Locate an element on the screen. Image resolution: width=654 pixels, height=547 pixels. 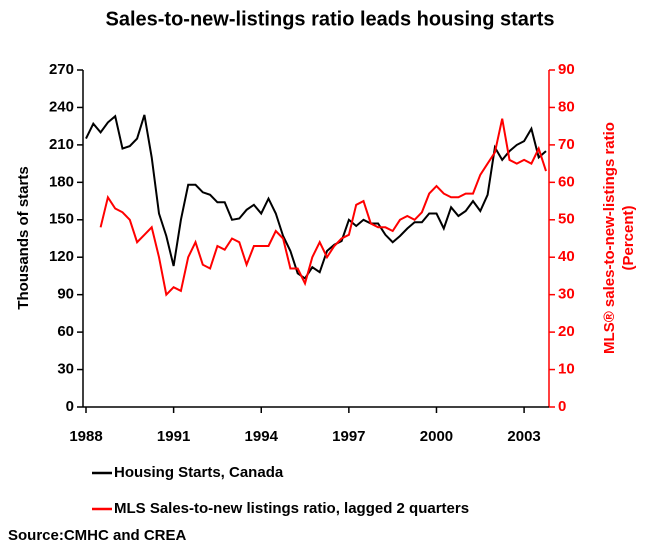
y-tick-label: 180 is located at coordinates (61, 181).